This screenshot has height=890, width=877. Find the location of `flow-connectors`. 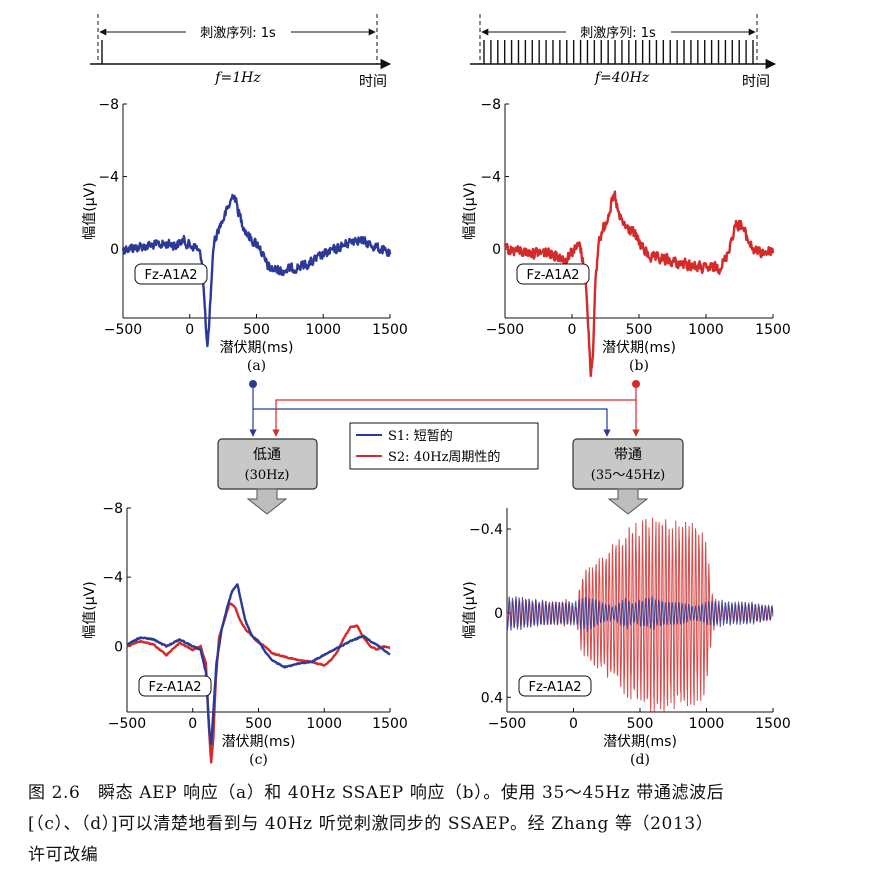

flow-connectors is located at coordinates (444, 408).